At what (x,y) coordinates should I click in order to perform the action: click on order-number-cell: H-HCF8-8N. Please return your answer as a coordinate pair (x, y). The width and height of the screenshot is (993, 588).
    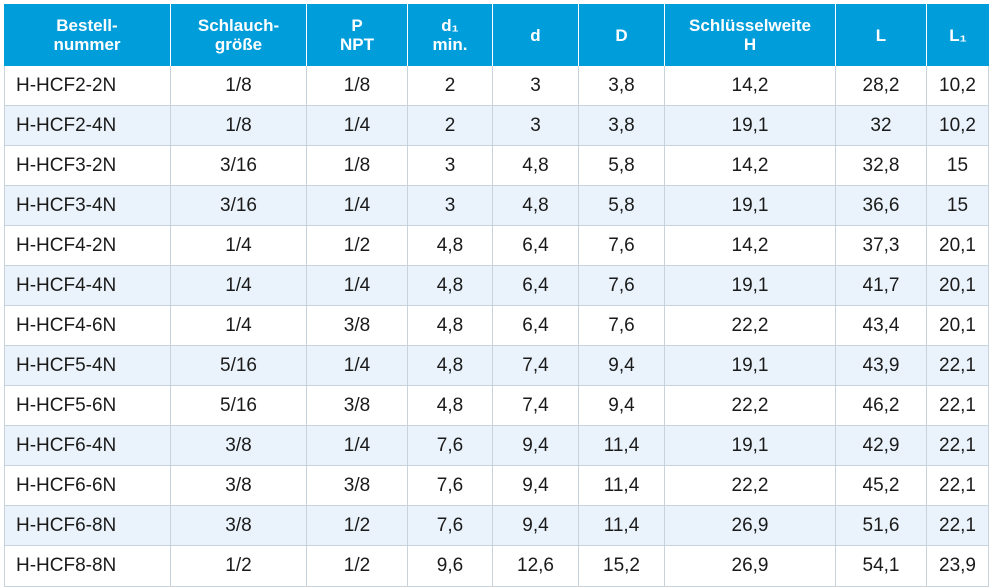
    Looking at the image, I should click on (87, 566).